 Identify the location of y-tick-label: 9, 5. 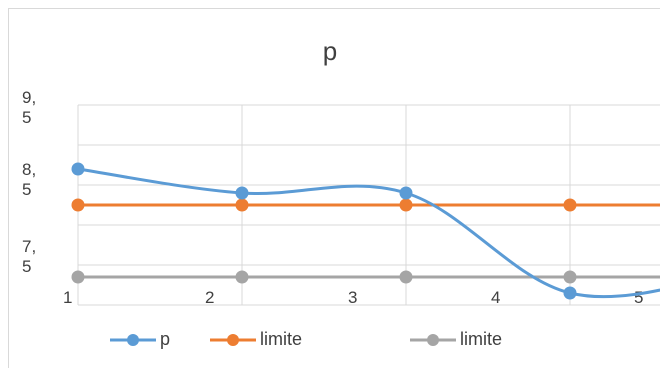
(29, 107).